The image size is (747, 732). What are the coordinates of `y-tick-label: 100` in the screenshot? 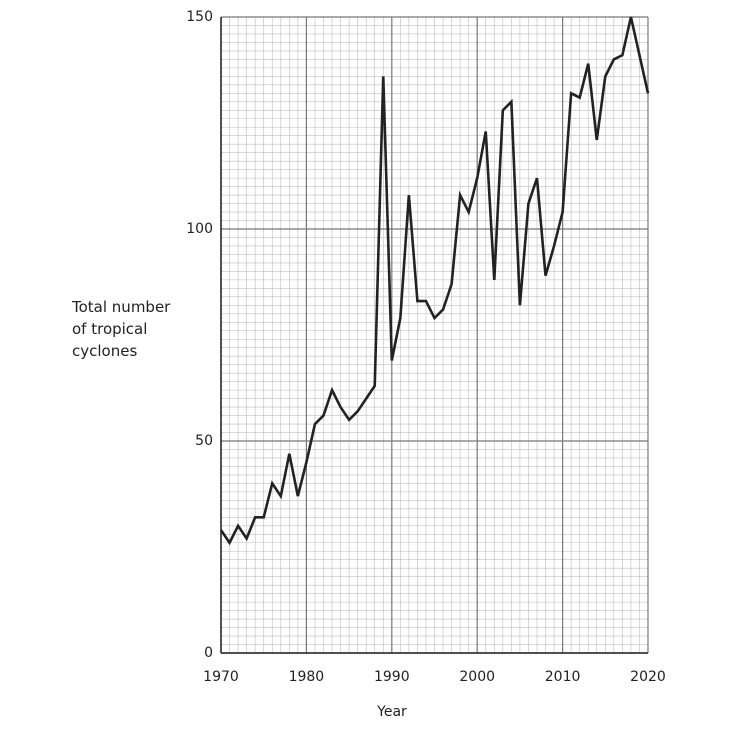 It's located at (199, 229).